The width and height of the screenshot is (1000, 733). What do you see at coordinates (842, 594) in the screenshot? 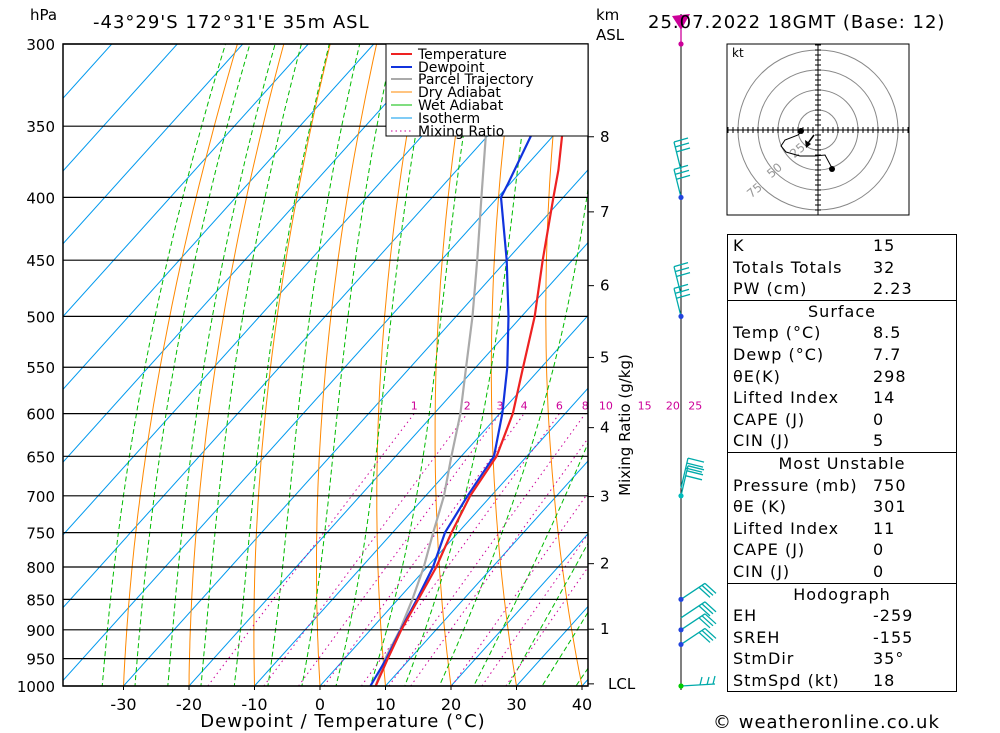
I see `hodograph-header: Hodograph` at bounding box center [842, 594].